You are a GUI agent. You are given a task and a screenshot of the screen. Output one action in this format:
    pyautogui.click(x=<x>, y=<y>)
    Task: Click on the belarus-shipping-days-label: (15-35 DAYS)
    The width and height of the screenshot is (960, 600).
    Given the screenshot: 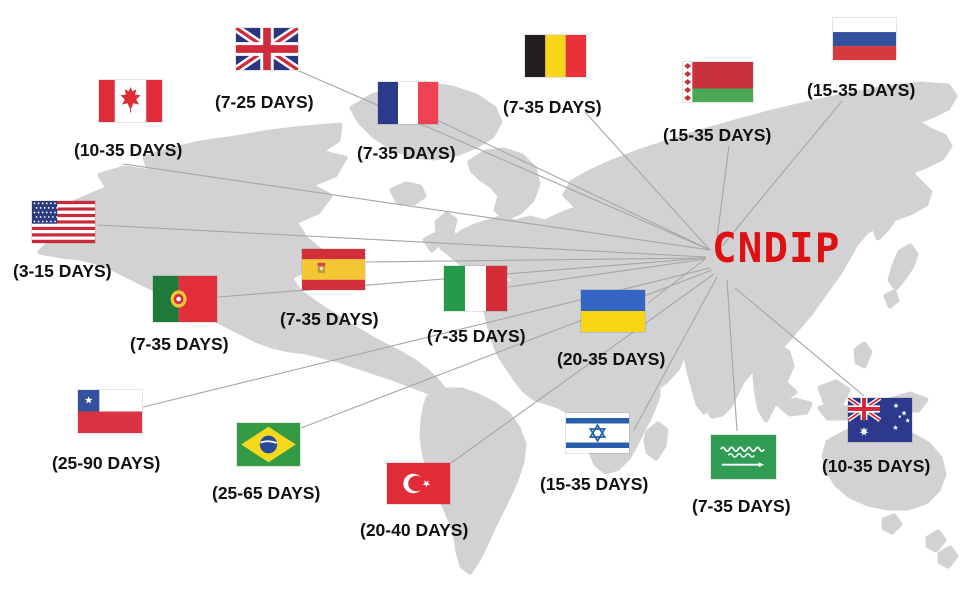 What is the action you would take?
    pyautogui.click(x=717, y=135)
    